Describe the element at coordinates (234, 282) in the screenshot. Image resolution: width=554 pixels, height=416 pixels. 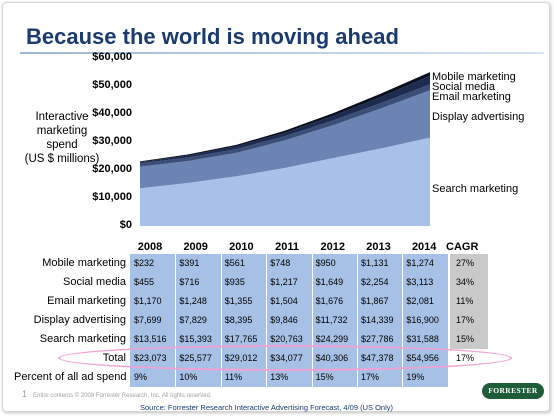
I see `table-row-social-media-cell: $935` at that location.